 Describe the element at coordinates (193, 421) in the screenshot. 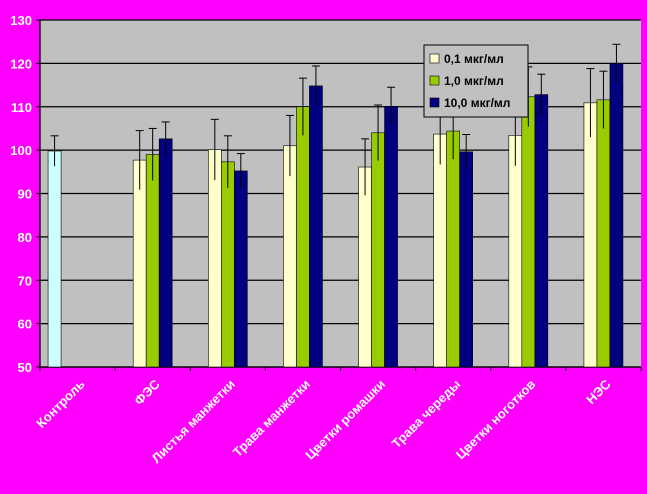

I see `x-category-label: Листья манжетки` at that location.